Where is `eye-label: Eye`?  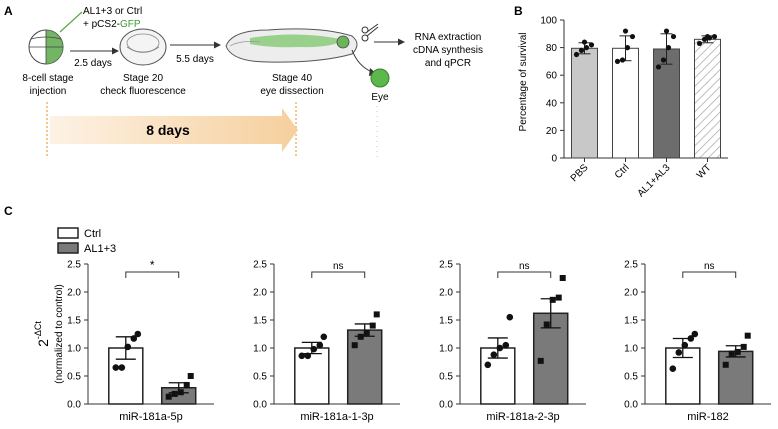 eye-label: Eye is located at coordinates (380, 97).